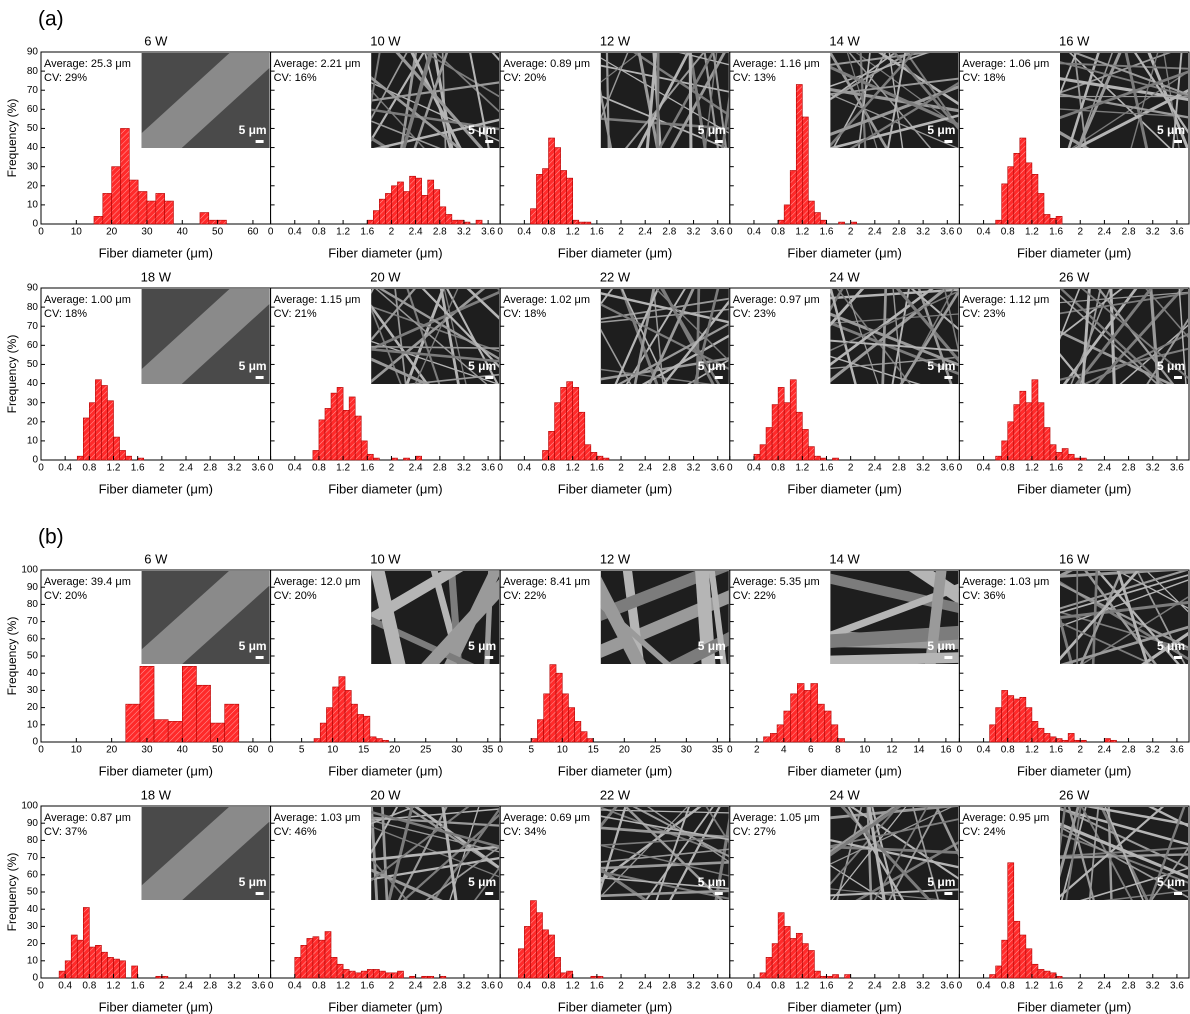 Image resolution: width=1190 pixels, height=1014 pixels. What do you see at coordinates (844, 770) in the screenshot?
I see `x-axis-label: Fiber diameter (μm)` at bounding box center [844, 770].